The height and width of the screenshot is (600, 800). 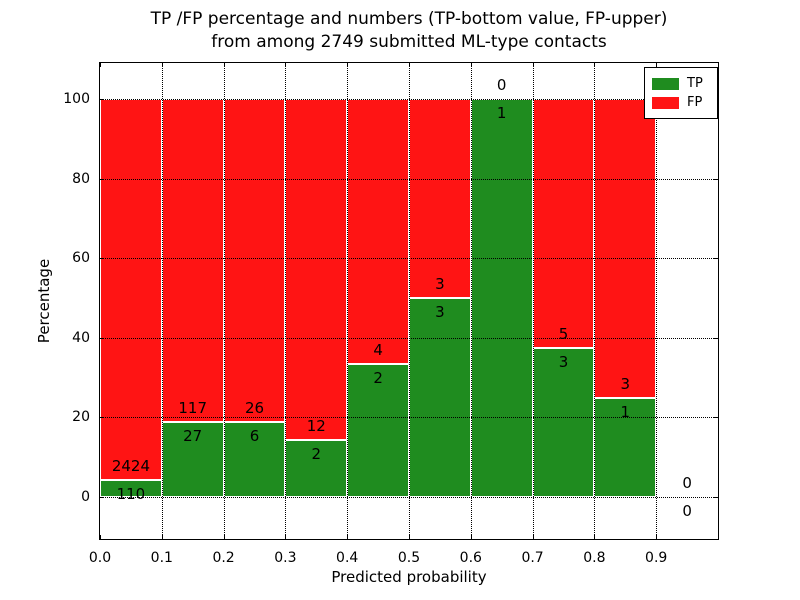 What do you see at coordinates (81, 178) in the screenshot?
I see `y-tick-label: 80` at bounding box center [81, 178].